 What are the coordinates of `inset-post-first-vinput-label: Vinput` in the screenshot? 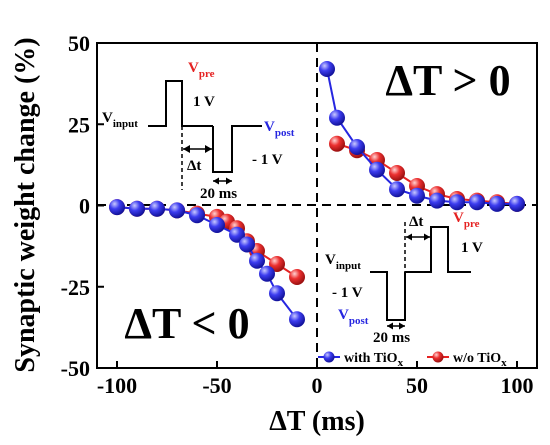 It's located at (343, 262).